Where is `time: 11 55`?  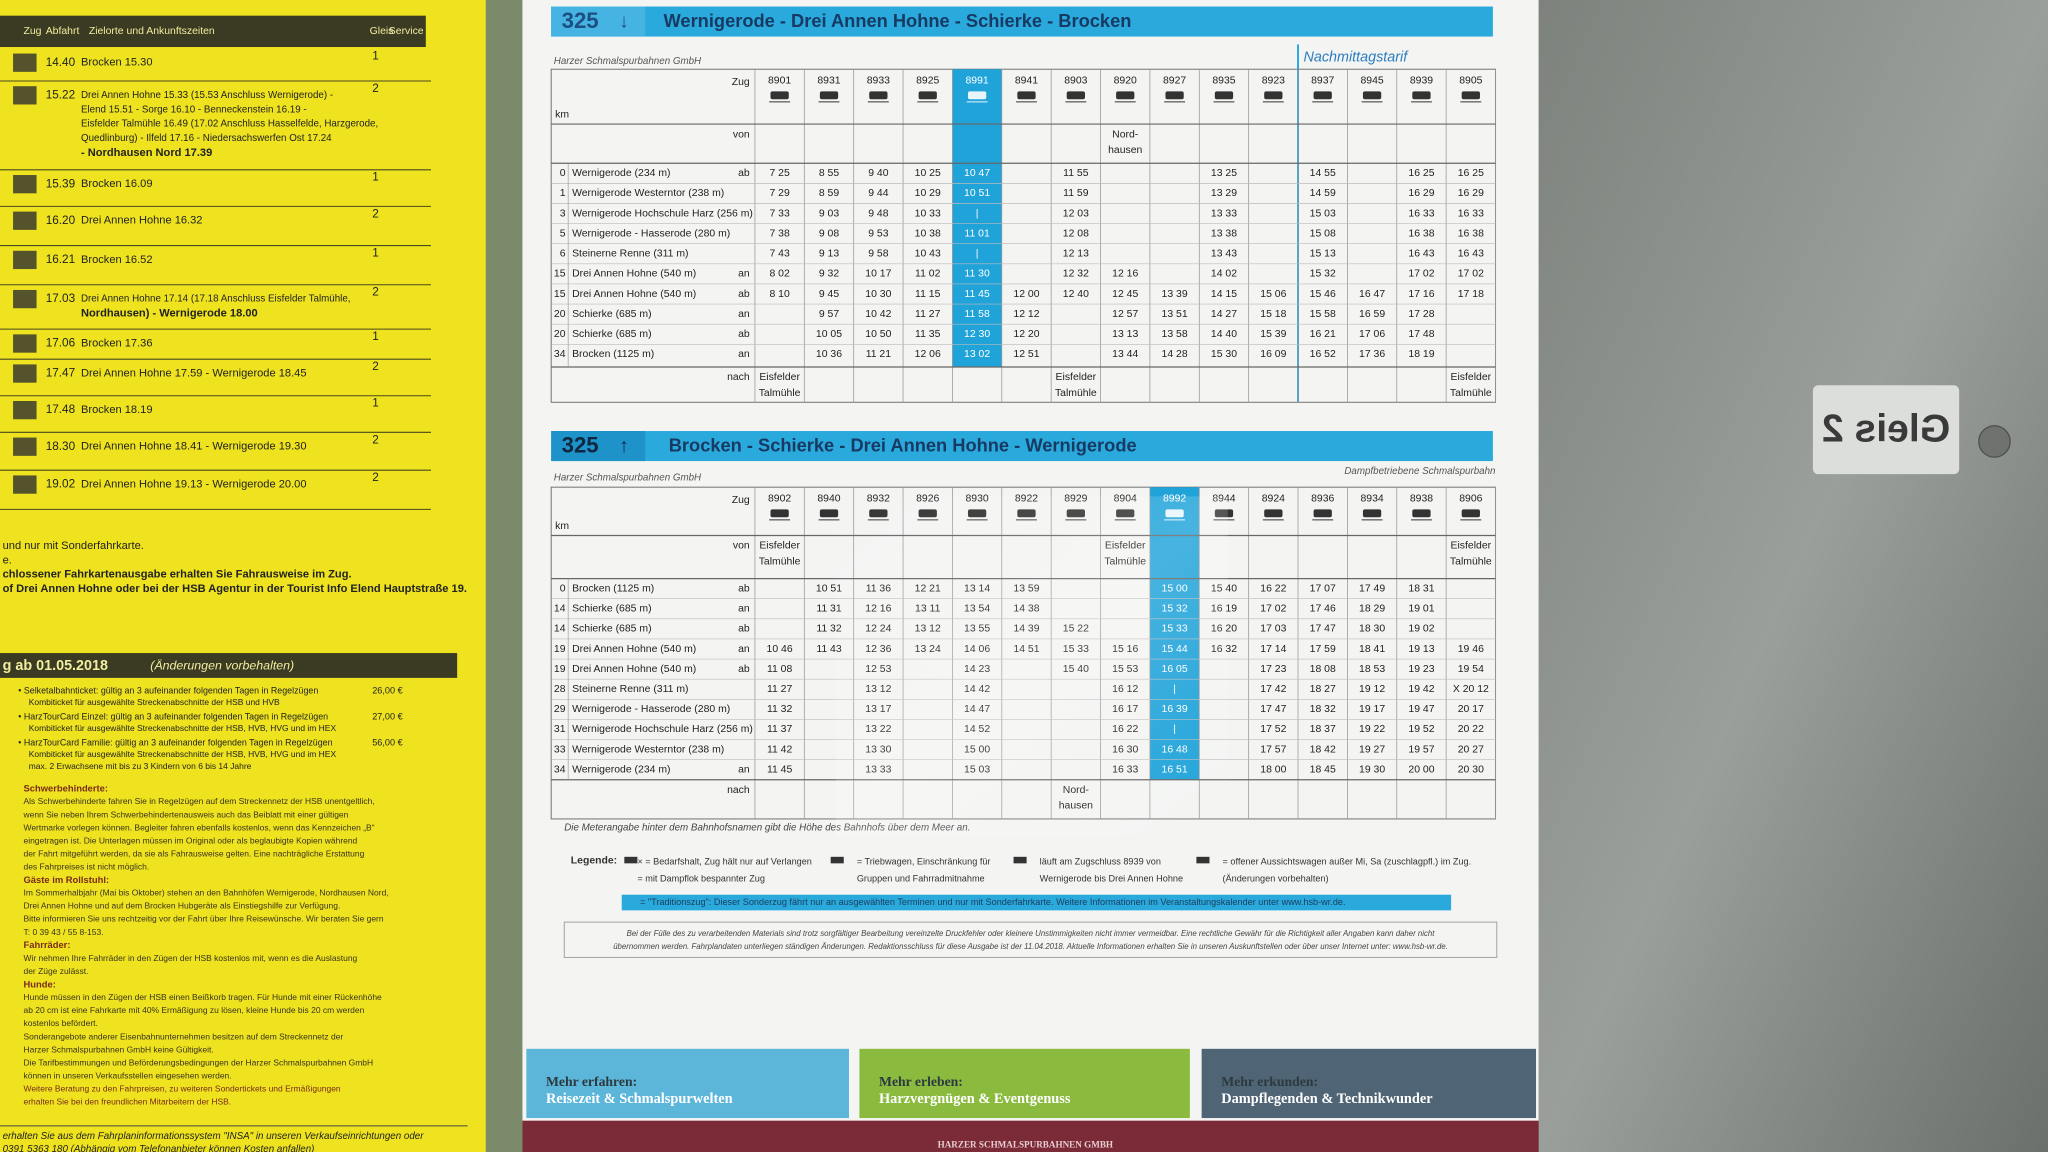
time: 11 55 is located at coordinates (1076, 173).